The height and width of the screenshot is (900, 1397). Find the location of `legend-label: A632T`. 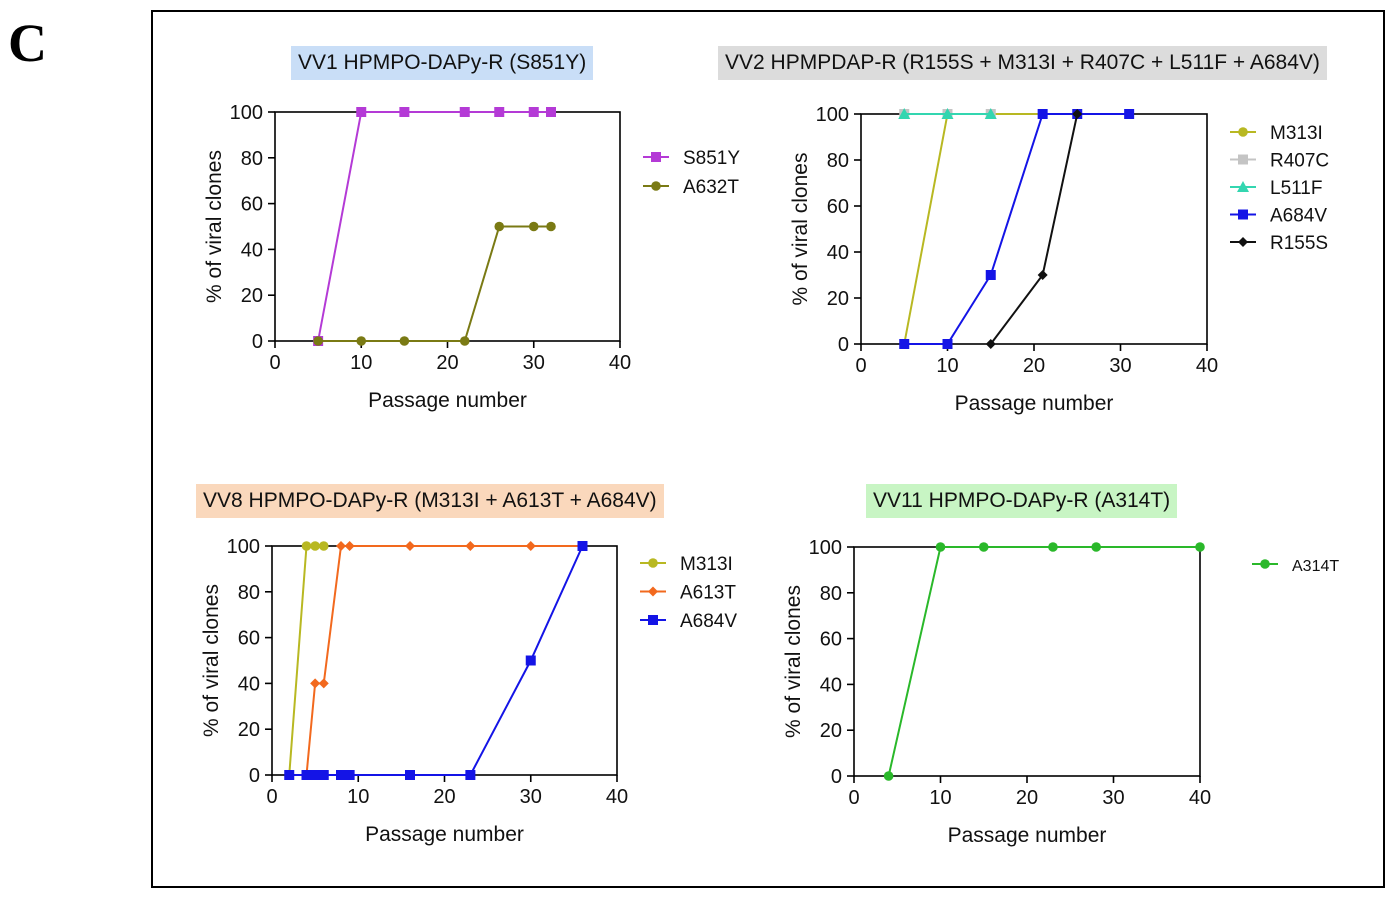

legend-label: A632T is located at coordinates (711, 187).